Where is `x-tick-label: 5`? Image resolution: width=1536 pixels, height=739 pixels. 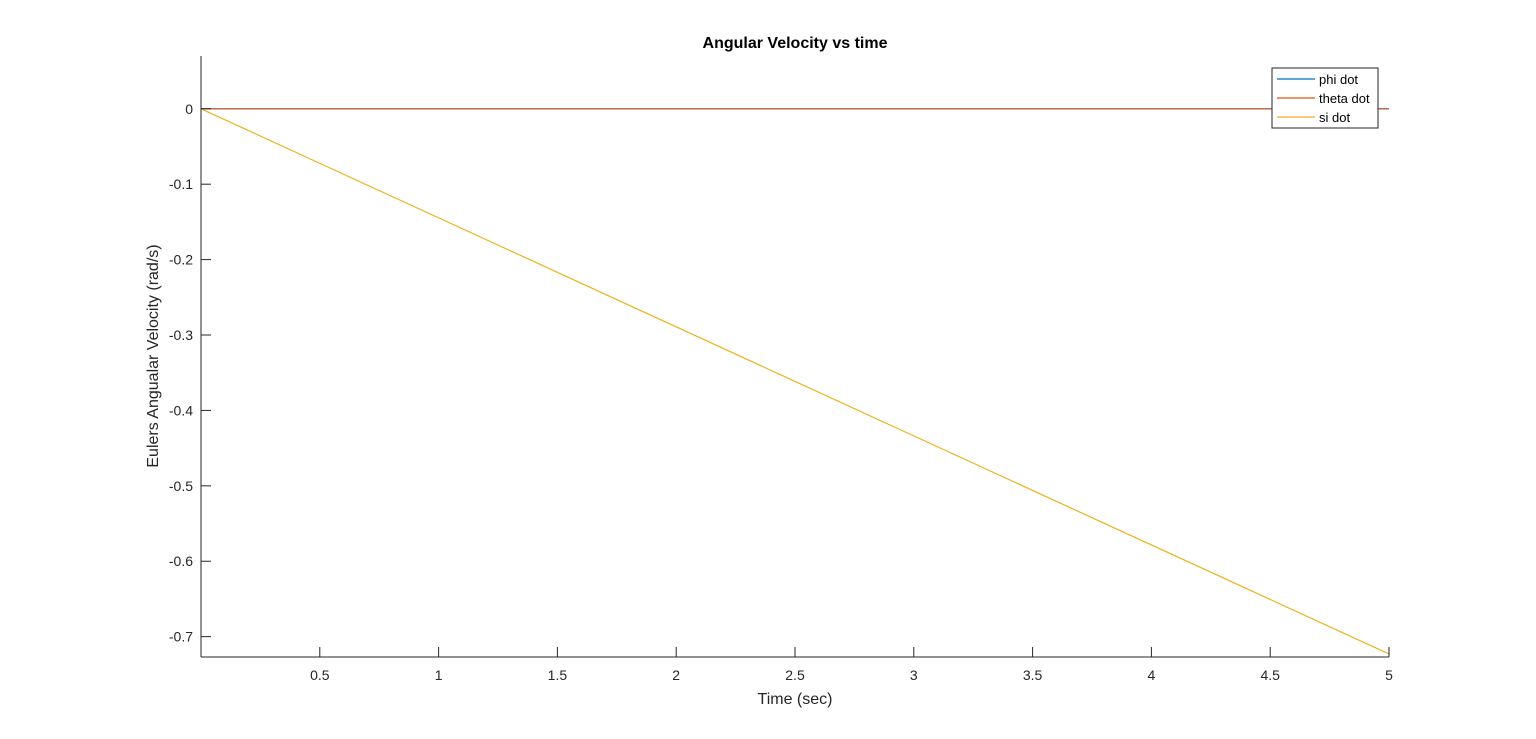
x-tick-label: 5 is located at coordinates (1389, 675).